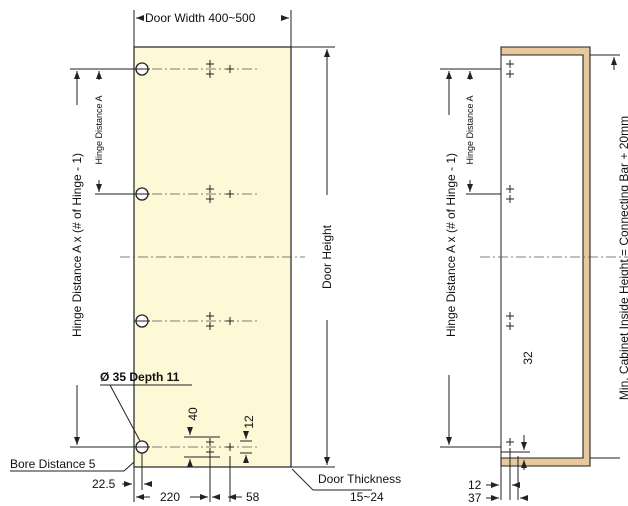  What do you see at coordinates (99, 129) in the screenshot?
I see `hinge-distance-a-left: Hinge Distance A` at bounding box center [99, 129].